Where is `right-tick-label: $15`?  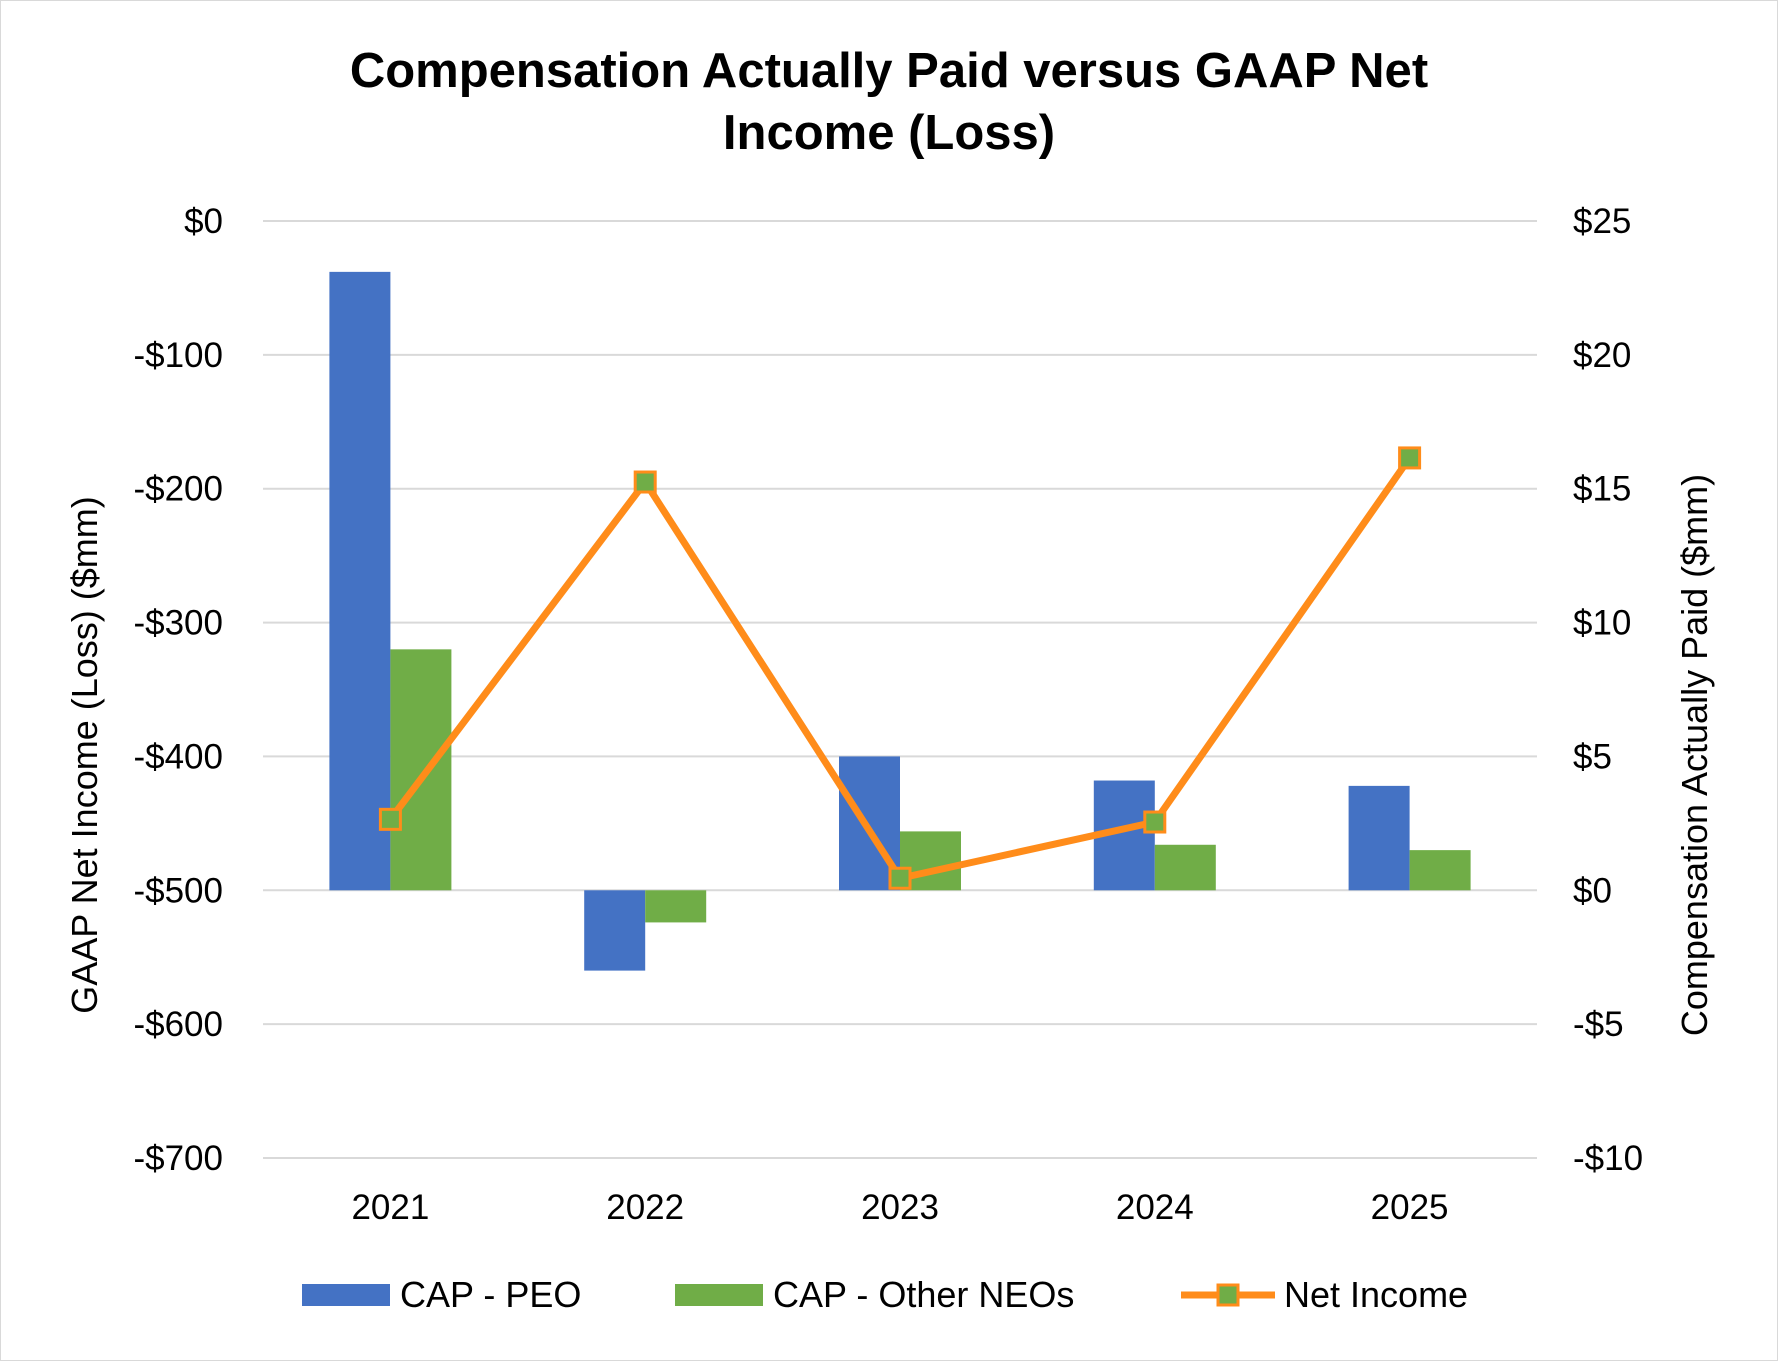 right-tick-label: $15 is located at coordinates (1602, 489).